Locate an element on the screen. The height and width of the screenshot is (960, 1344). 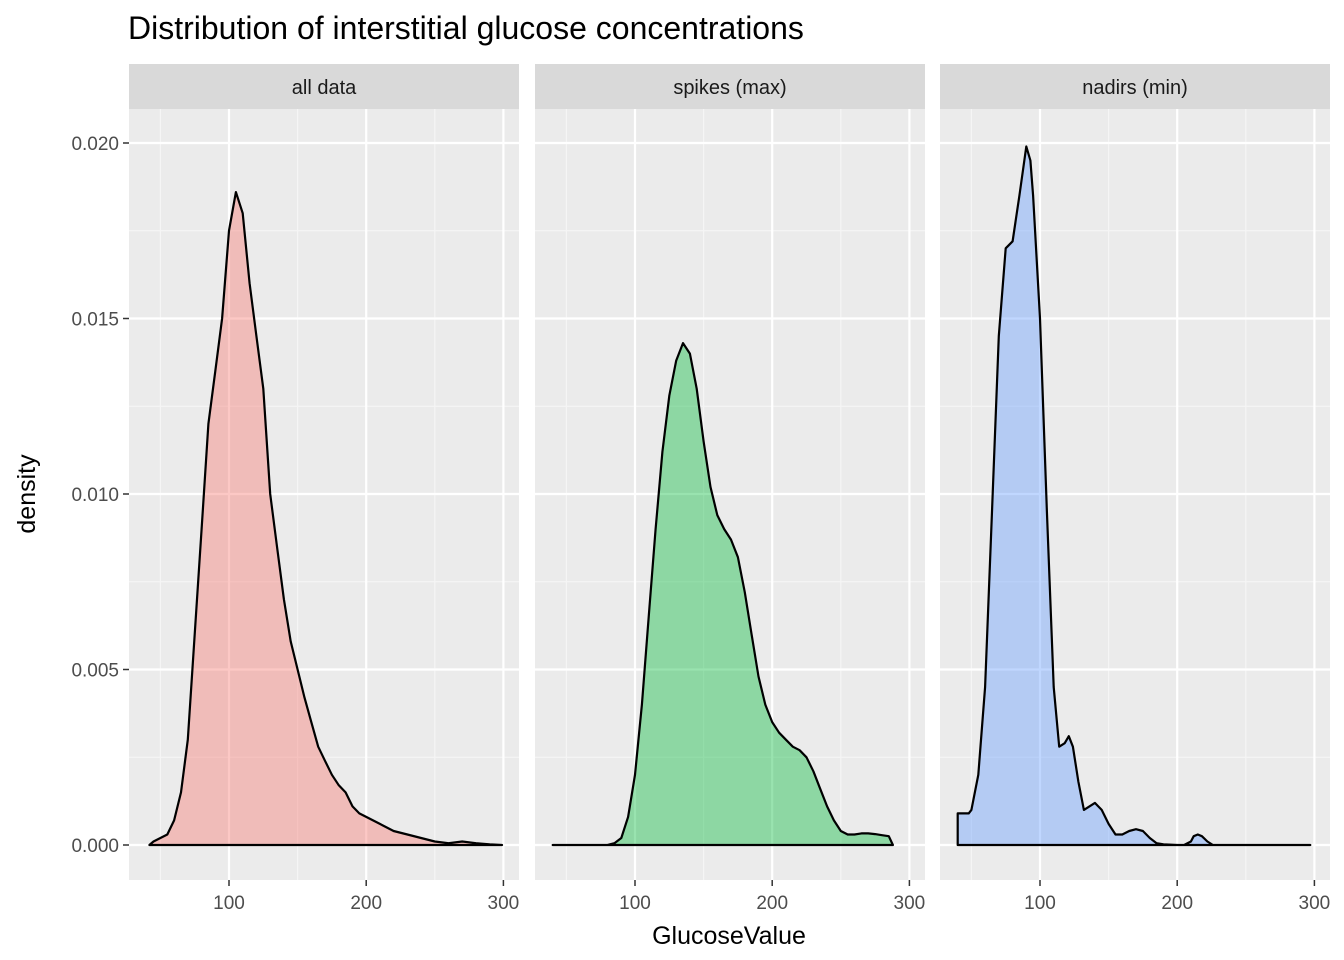
facet-strip-label: spikes (max) is located at coordinates (729, 88).